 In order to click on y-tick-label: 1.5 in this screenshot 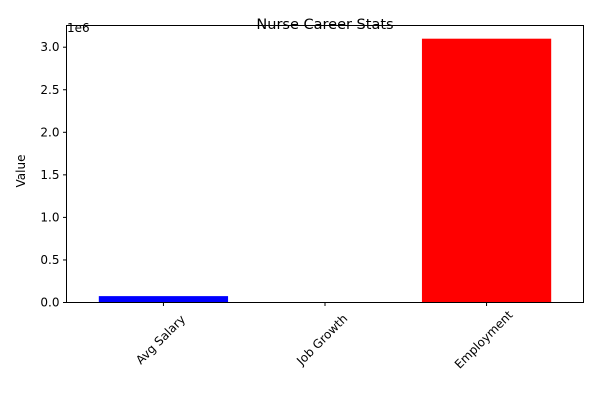, I will do `click(49, 175)`.